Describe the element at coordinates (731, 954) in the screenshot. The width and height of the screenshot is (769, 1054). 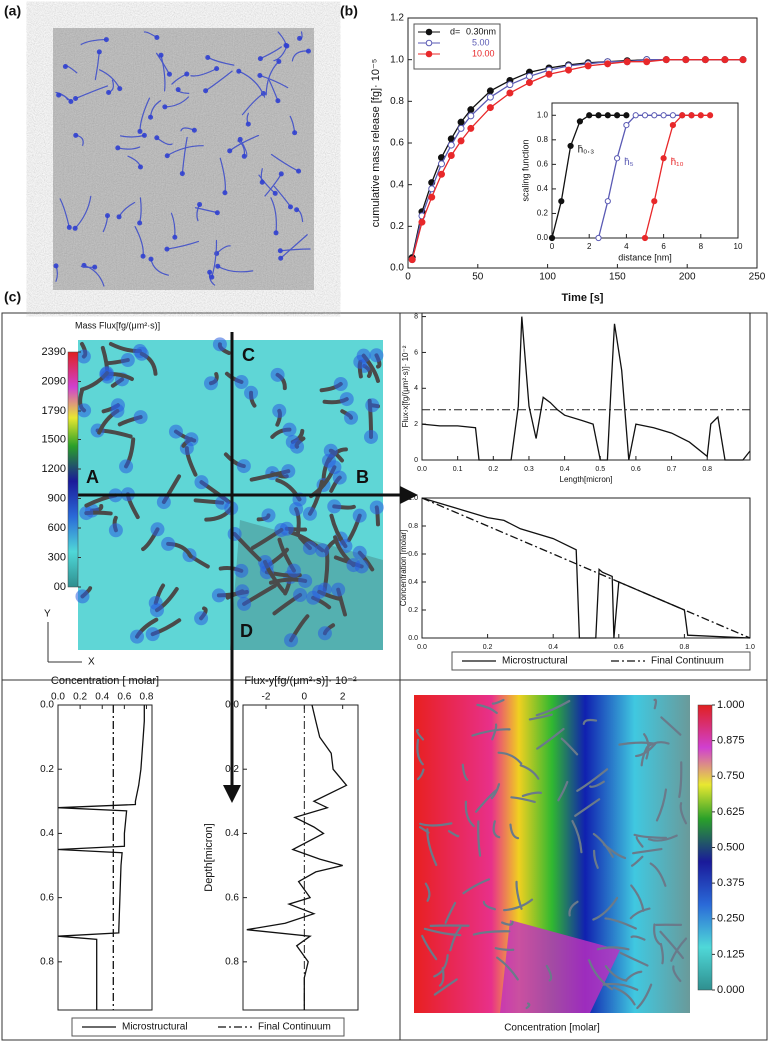
I see `colorbar-tick-label: 0.125` at that location.